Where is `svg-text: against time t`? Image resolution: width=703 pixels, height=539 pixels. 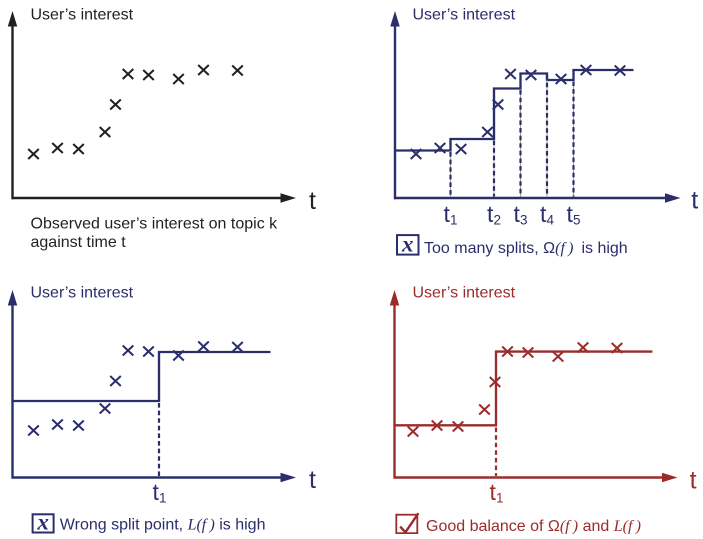
svg-text: against time t is located at coordinates (79, 242).